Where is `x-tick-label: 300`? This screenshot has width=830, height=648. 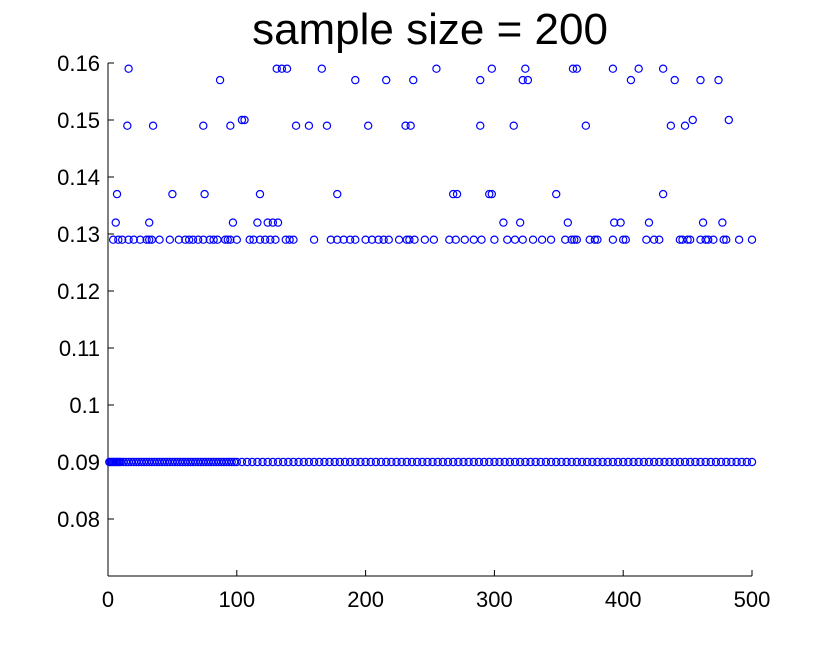
x-tick-label: 300 is located at coordinates (494, 599).